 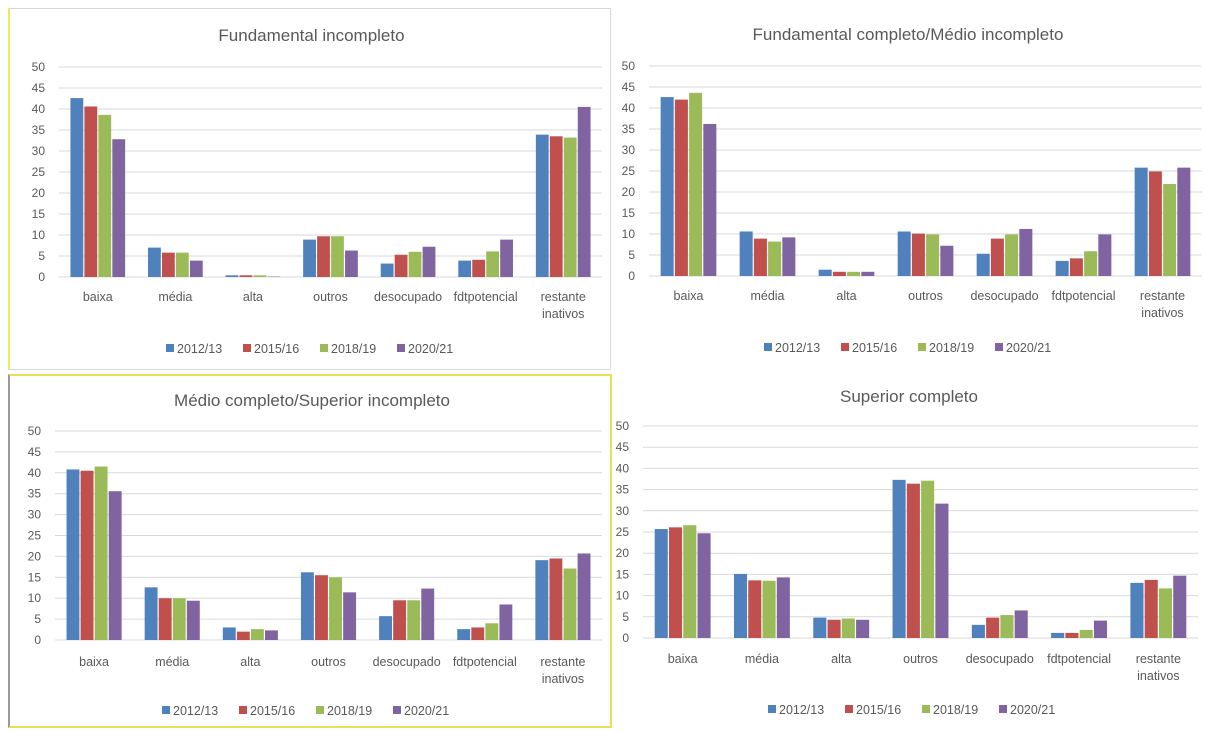 I want to click on x-tick-label: fdtpotencial, so click(x=1084, y=296).